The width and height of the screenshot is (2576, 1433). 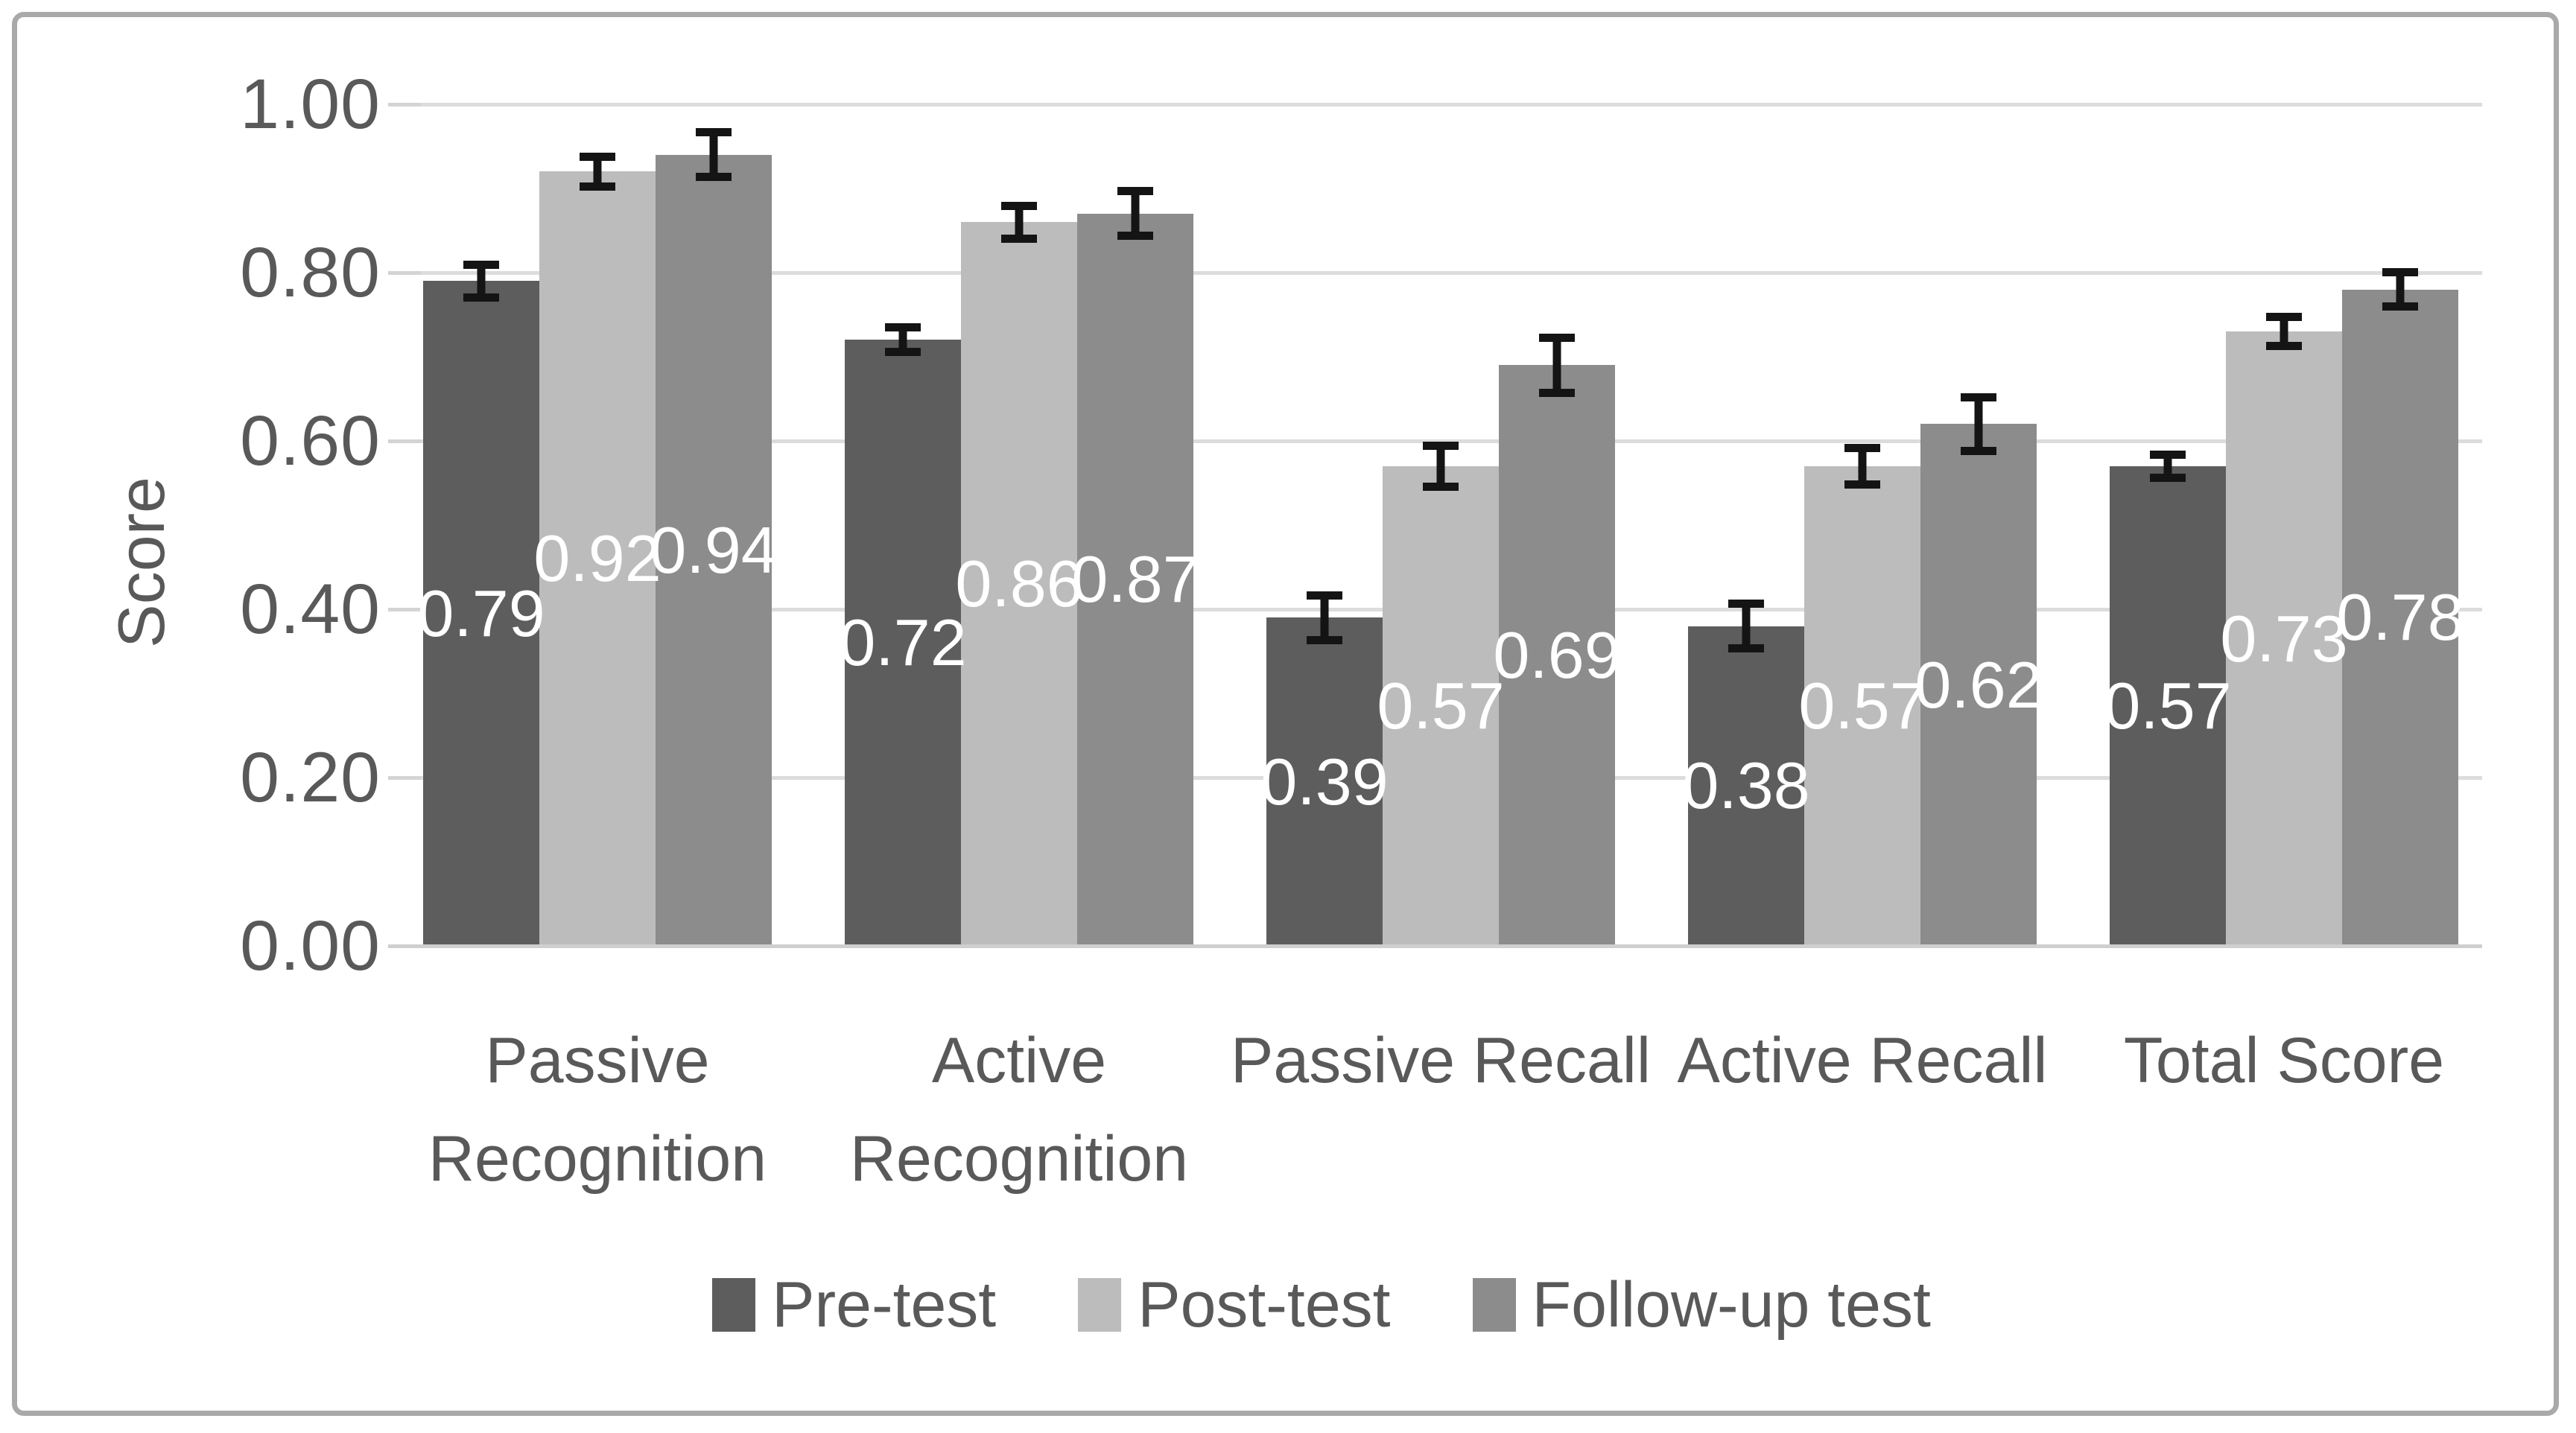 I want to click on gridline-0.80, so click(x=1452, y=273).